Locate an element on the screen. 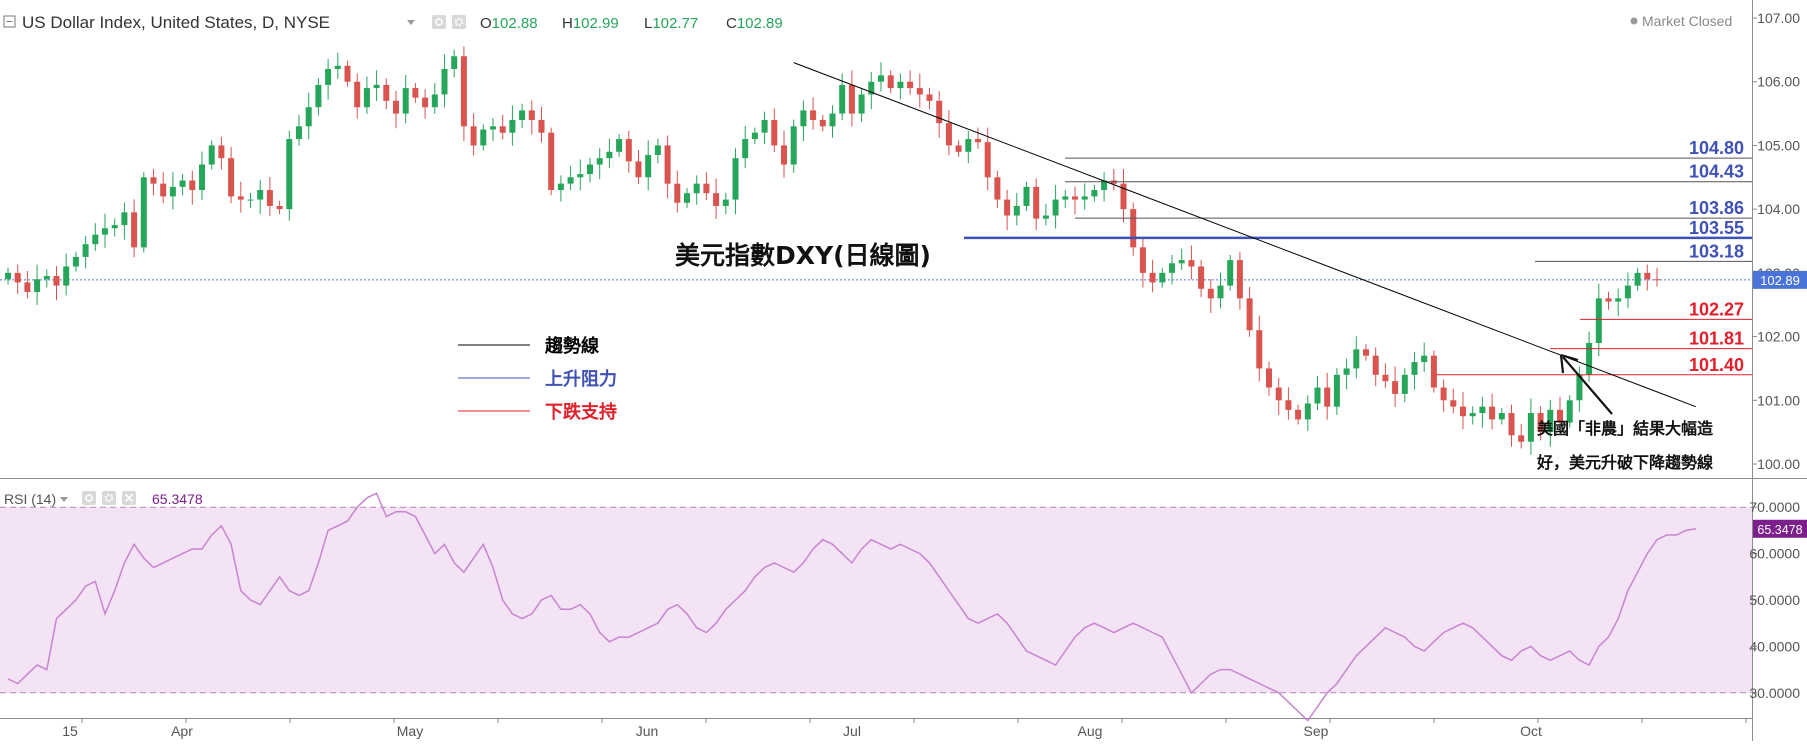 This screenshot has width=1807, height=746. ohlc-o: O102.88 is located at coordinates (509, 23).